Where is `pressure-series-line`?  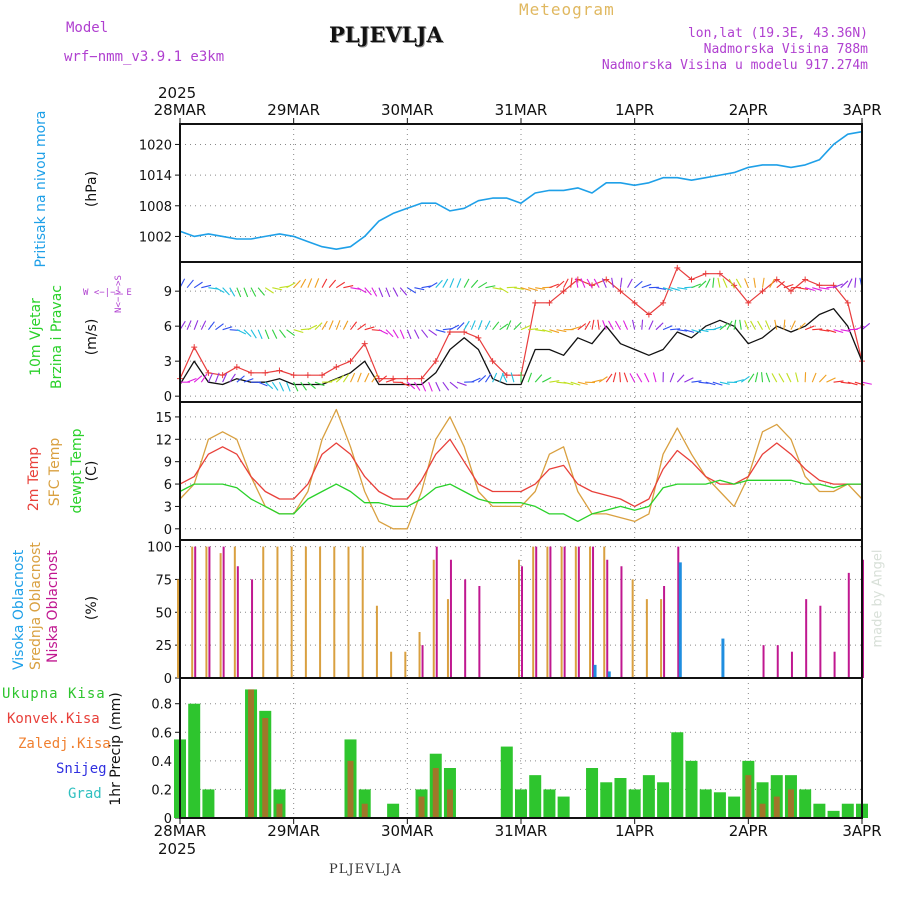
pressure-series-line is located at coordinates (521, 190).